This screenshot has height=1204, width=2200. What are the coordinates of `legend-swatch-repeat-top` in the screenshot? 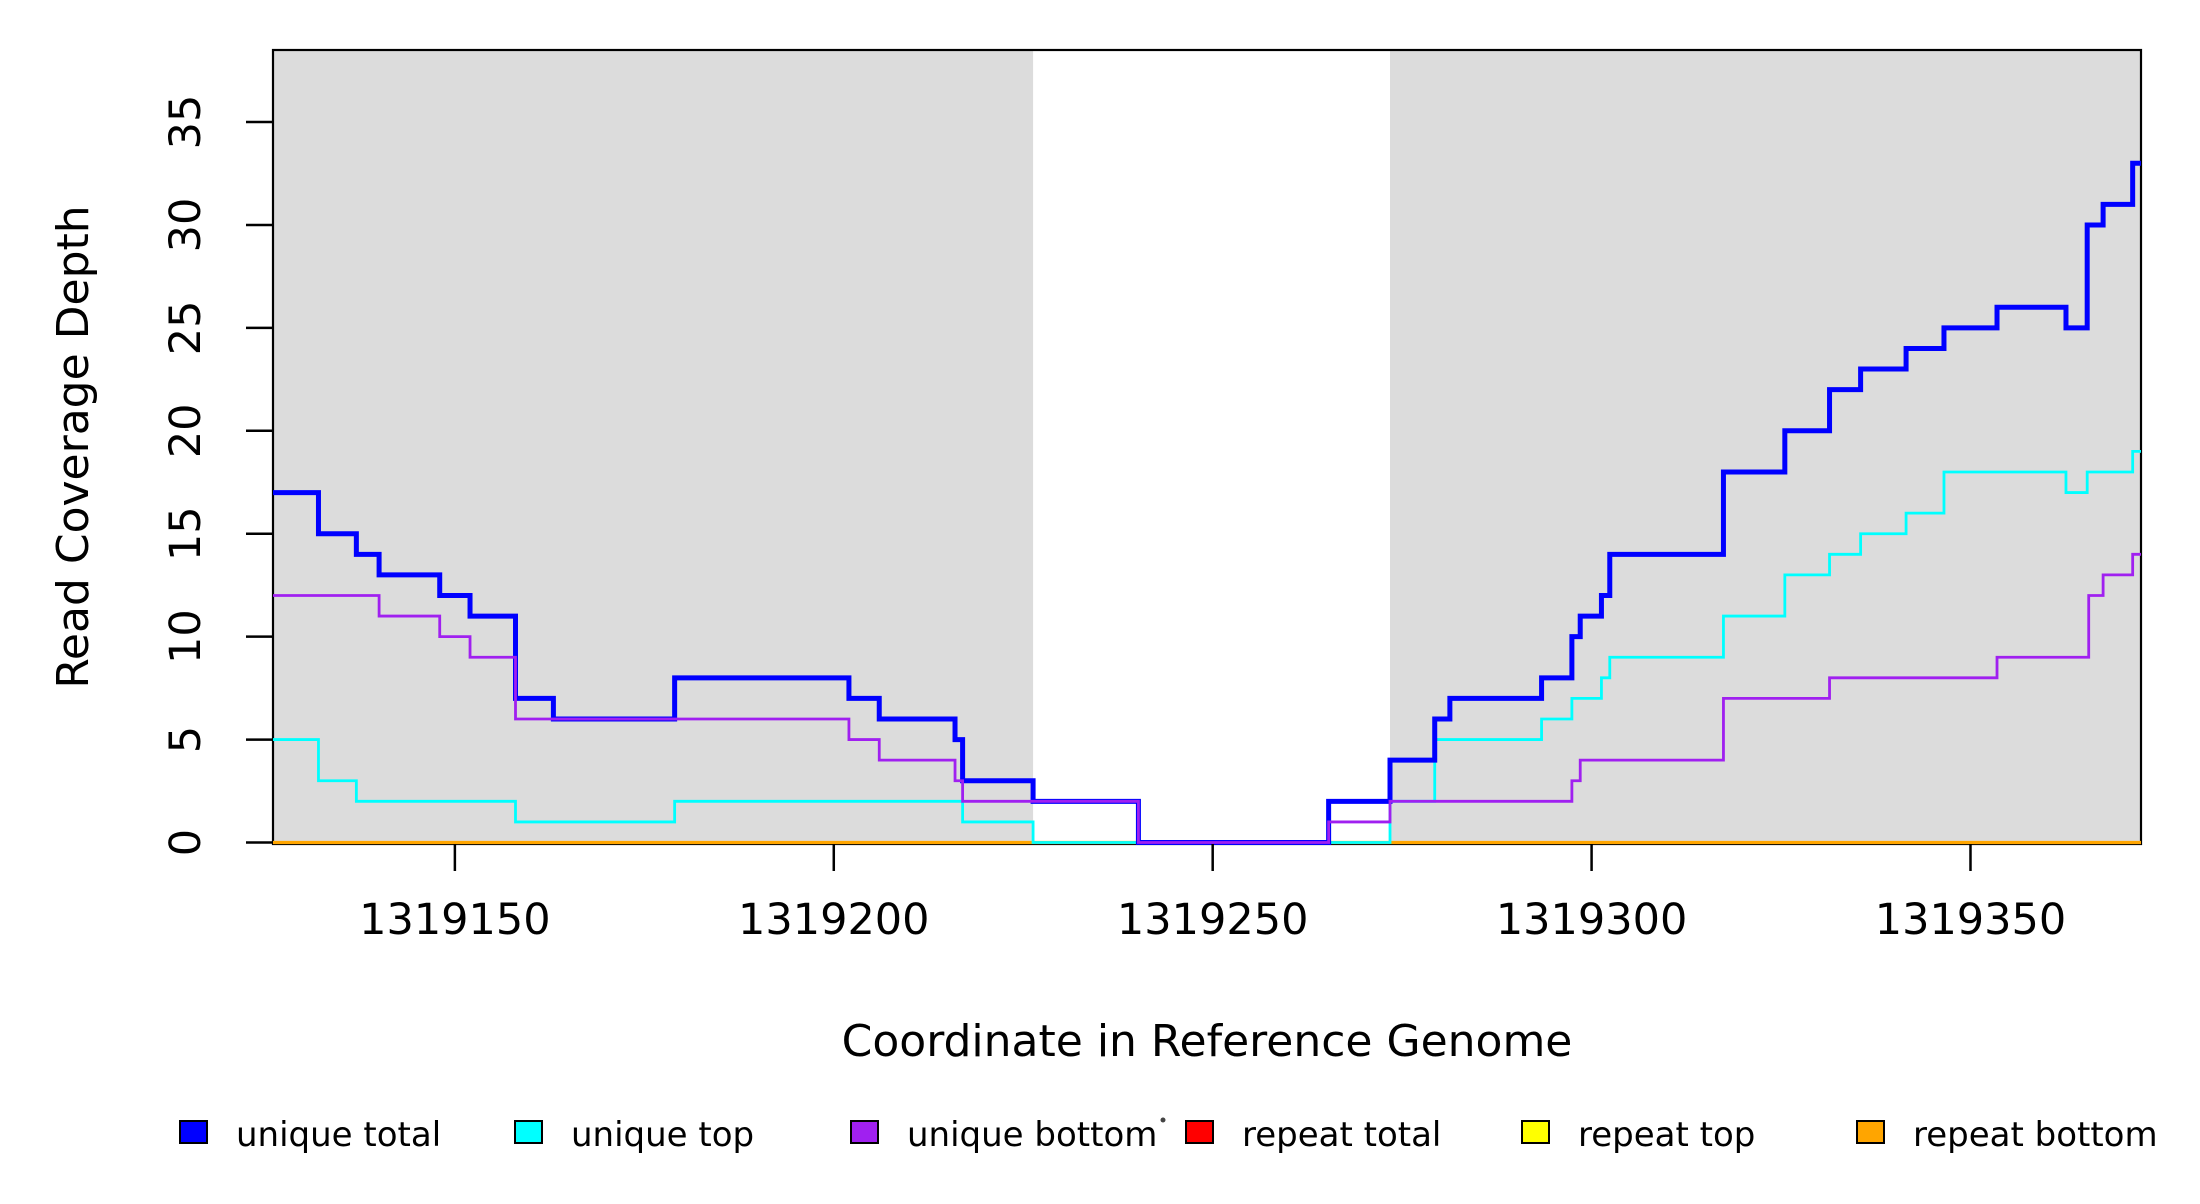 It's located at (1535, 1132).